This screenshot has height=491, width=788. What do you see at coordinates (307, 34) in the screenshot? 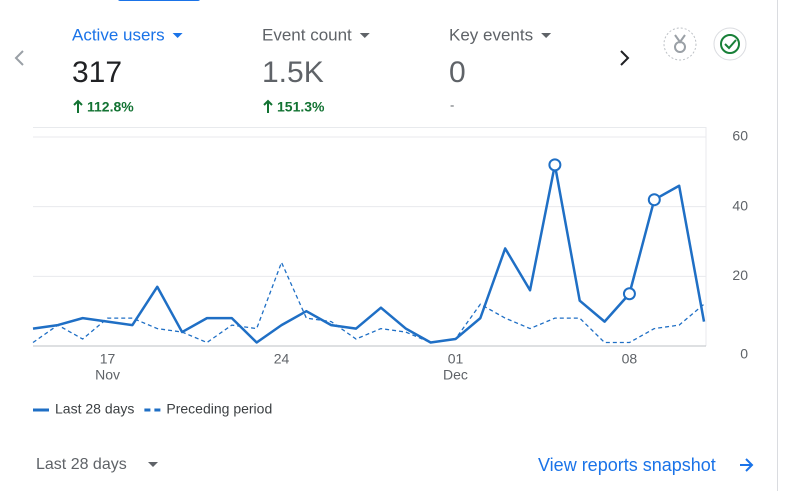
I see `metric-label: Event count` at bounding box center [307, 34].